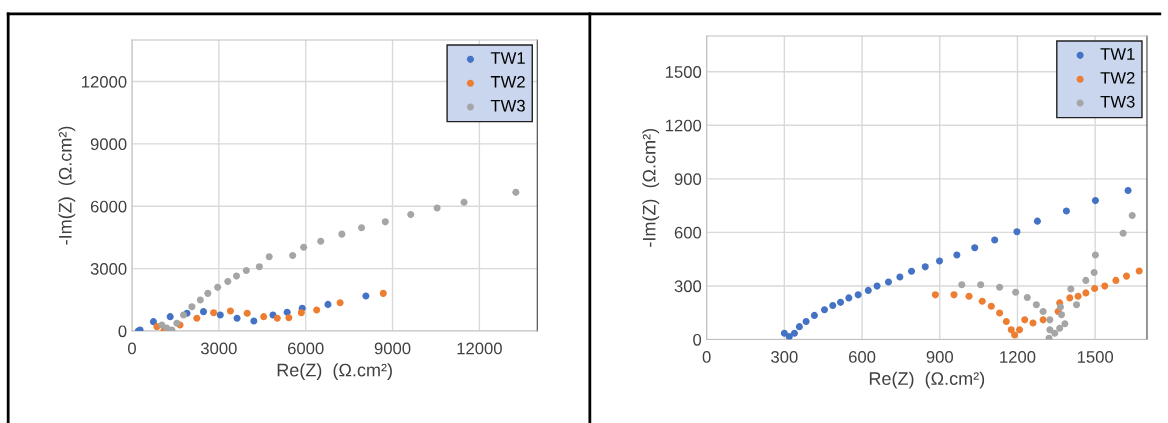  I want to click on legend-label: TW3, so click(507, 105).